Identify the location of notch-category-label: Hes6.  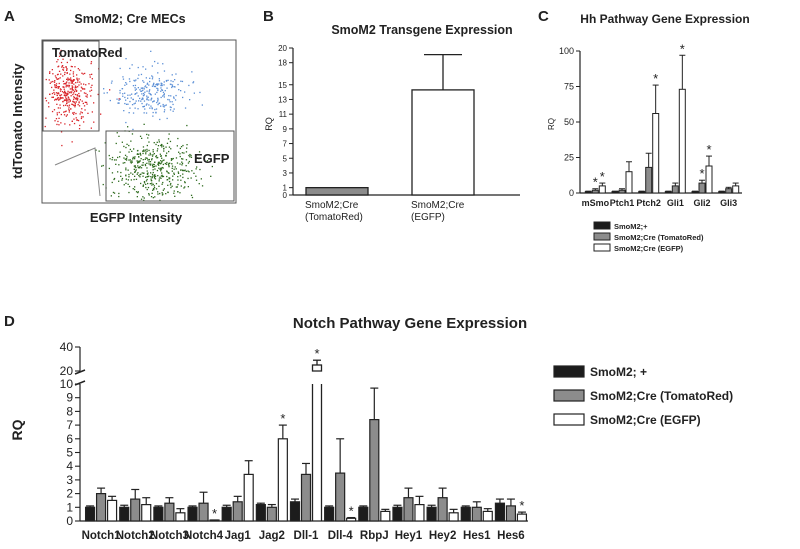
(511, 536).